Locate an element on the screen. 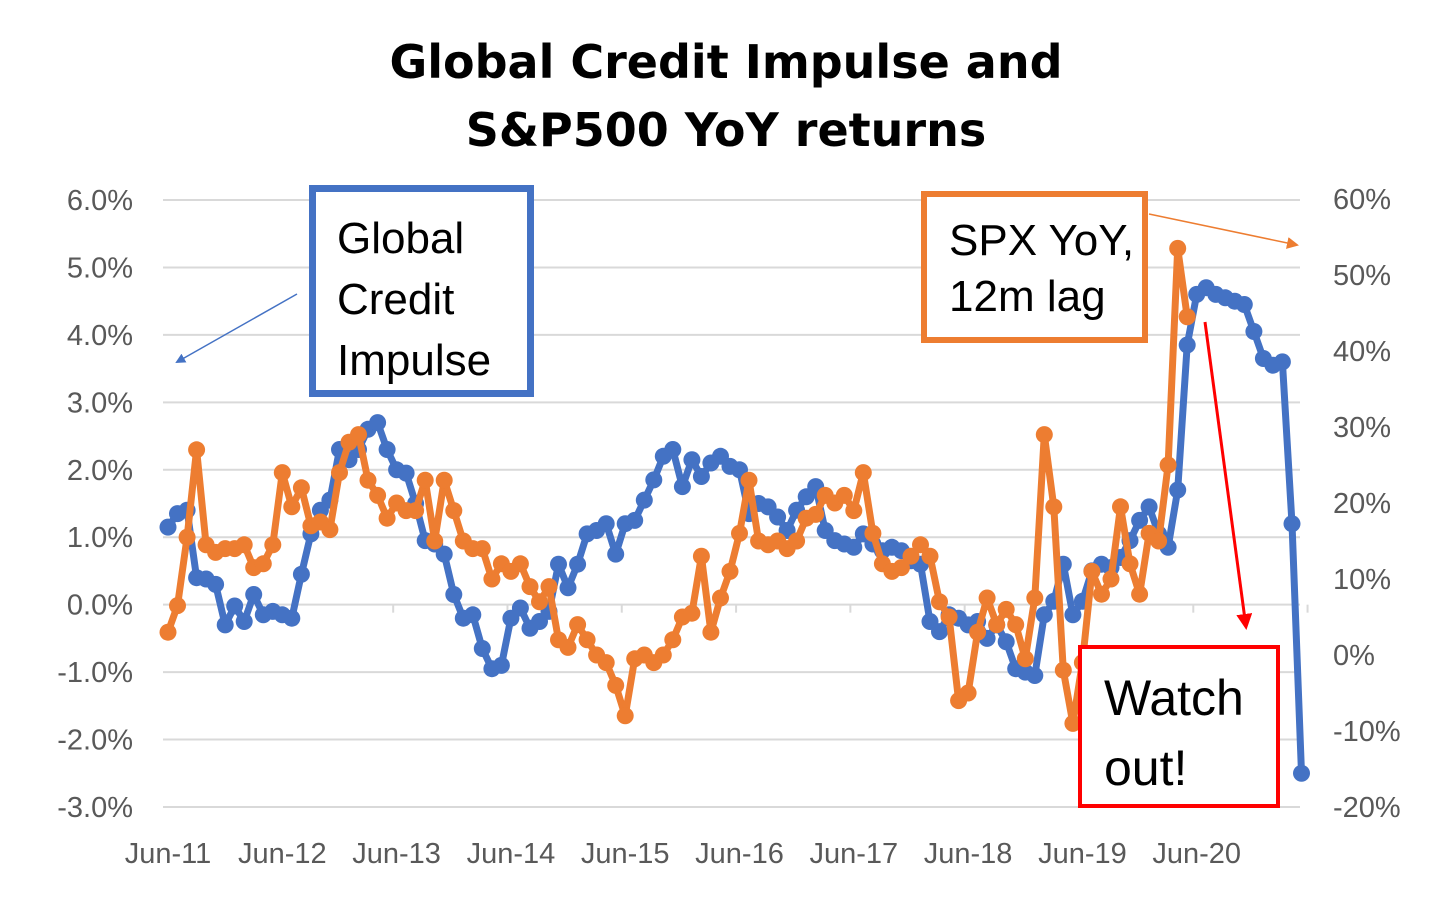 The height and width of the screenshot is (906, 1452). callout-line: Credit is located at coordinates (396, 299).